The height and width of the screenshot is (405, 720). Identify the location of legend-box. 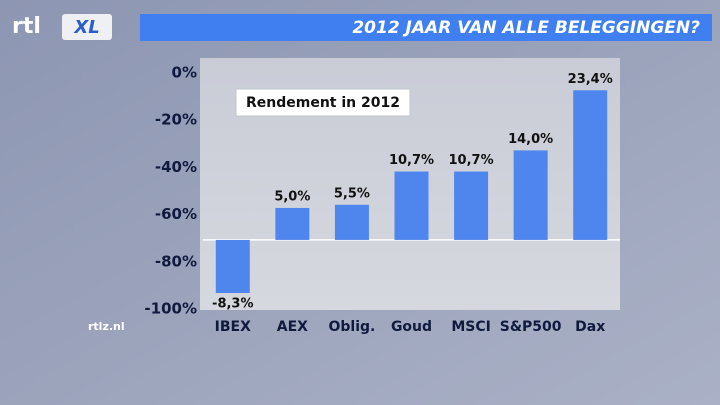
(323, 102).